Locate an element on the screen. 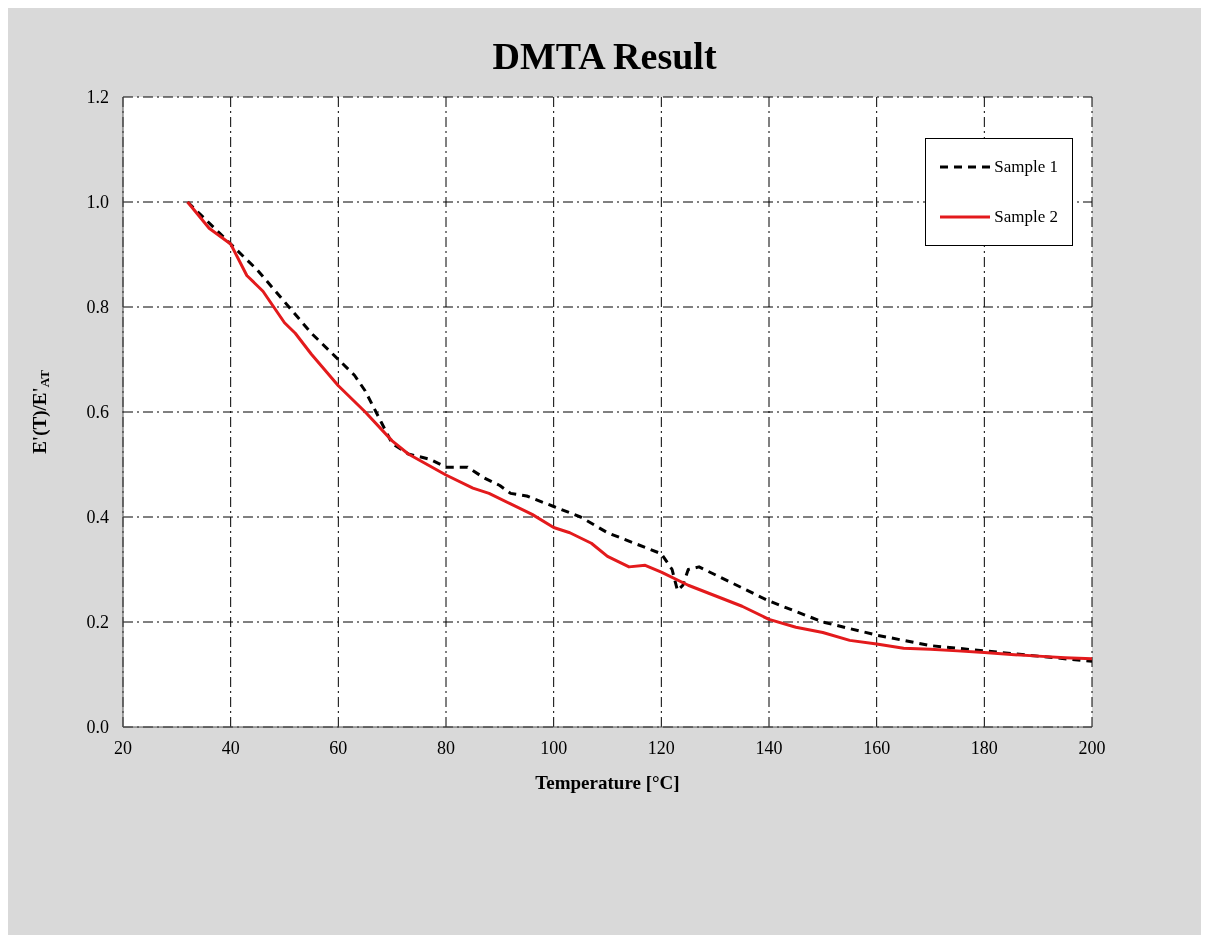 Image resolution: width=1209 pixels, height=943 pixels. y-tick-label: 1.0 is located at coordinates (97, 202).